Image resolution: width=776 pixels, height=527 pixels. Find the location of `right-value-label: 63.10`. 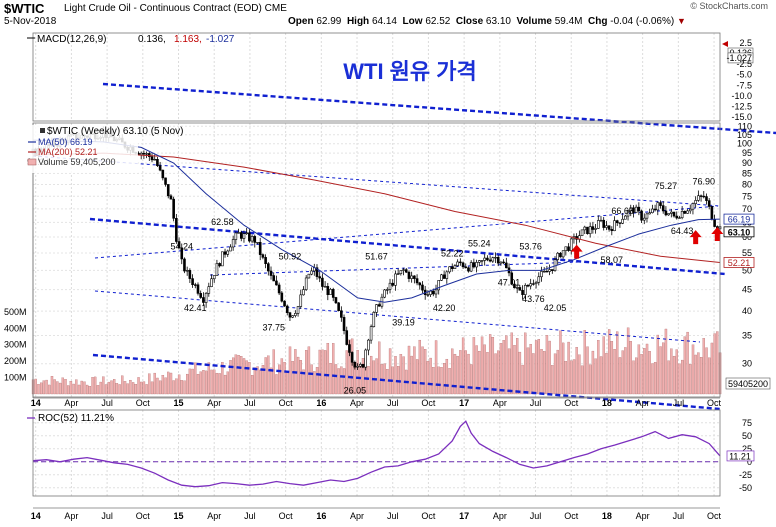

right-value-label: 63.10 is located at coordinates (739, 232).